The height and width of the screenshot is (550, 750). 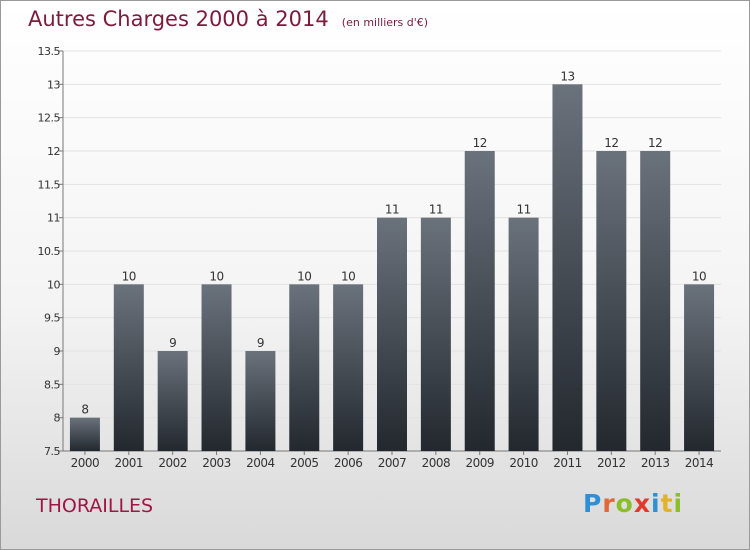 I want to click on bar-2008, so click(x=435, y=334).